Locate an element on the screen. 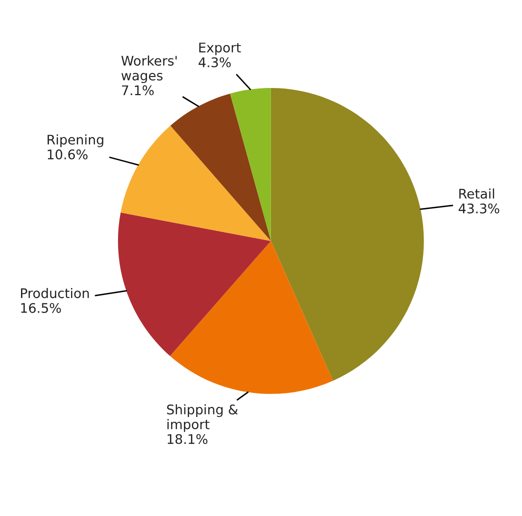 The image size is (522, 516). slice-label: Export is located at coordinates (220, 49).